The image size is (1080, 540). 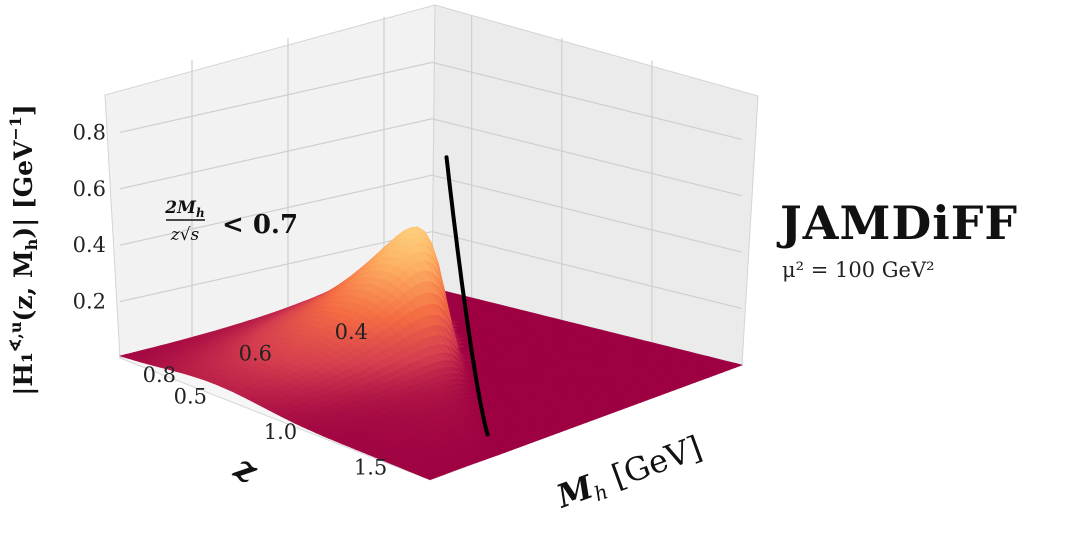 I want to click on z-tick-label: 0.8, so click(x=89, y=132).